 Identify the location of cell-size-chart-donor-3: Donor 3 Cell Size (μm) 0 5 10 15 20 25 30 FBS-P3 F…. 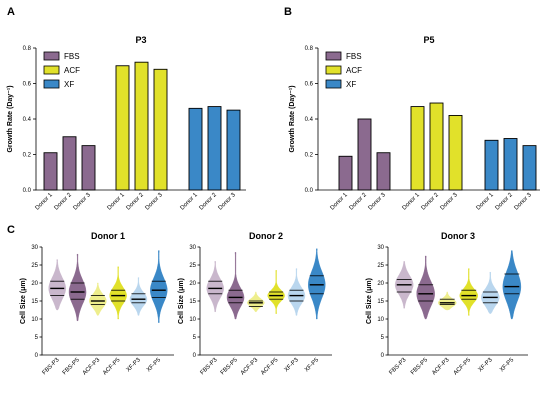
(447, 304).